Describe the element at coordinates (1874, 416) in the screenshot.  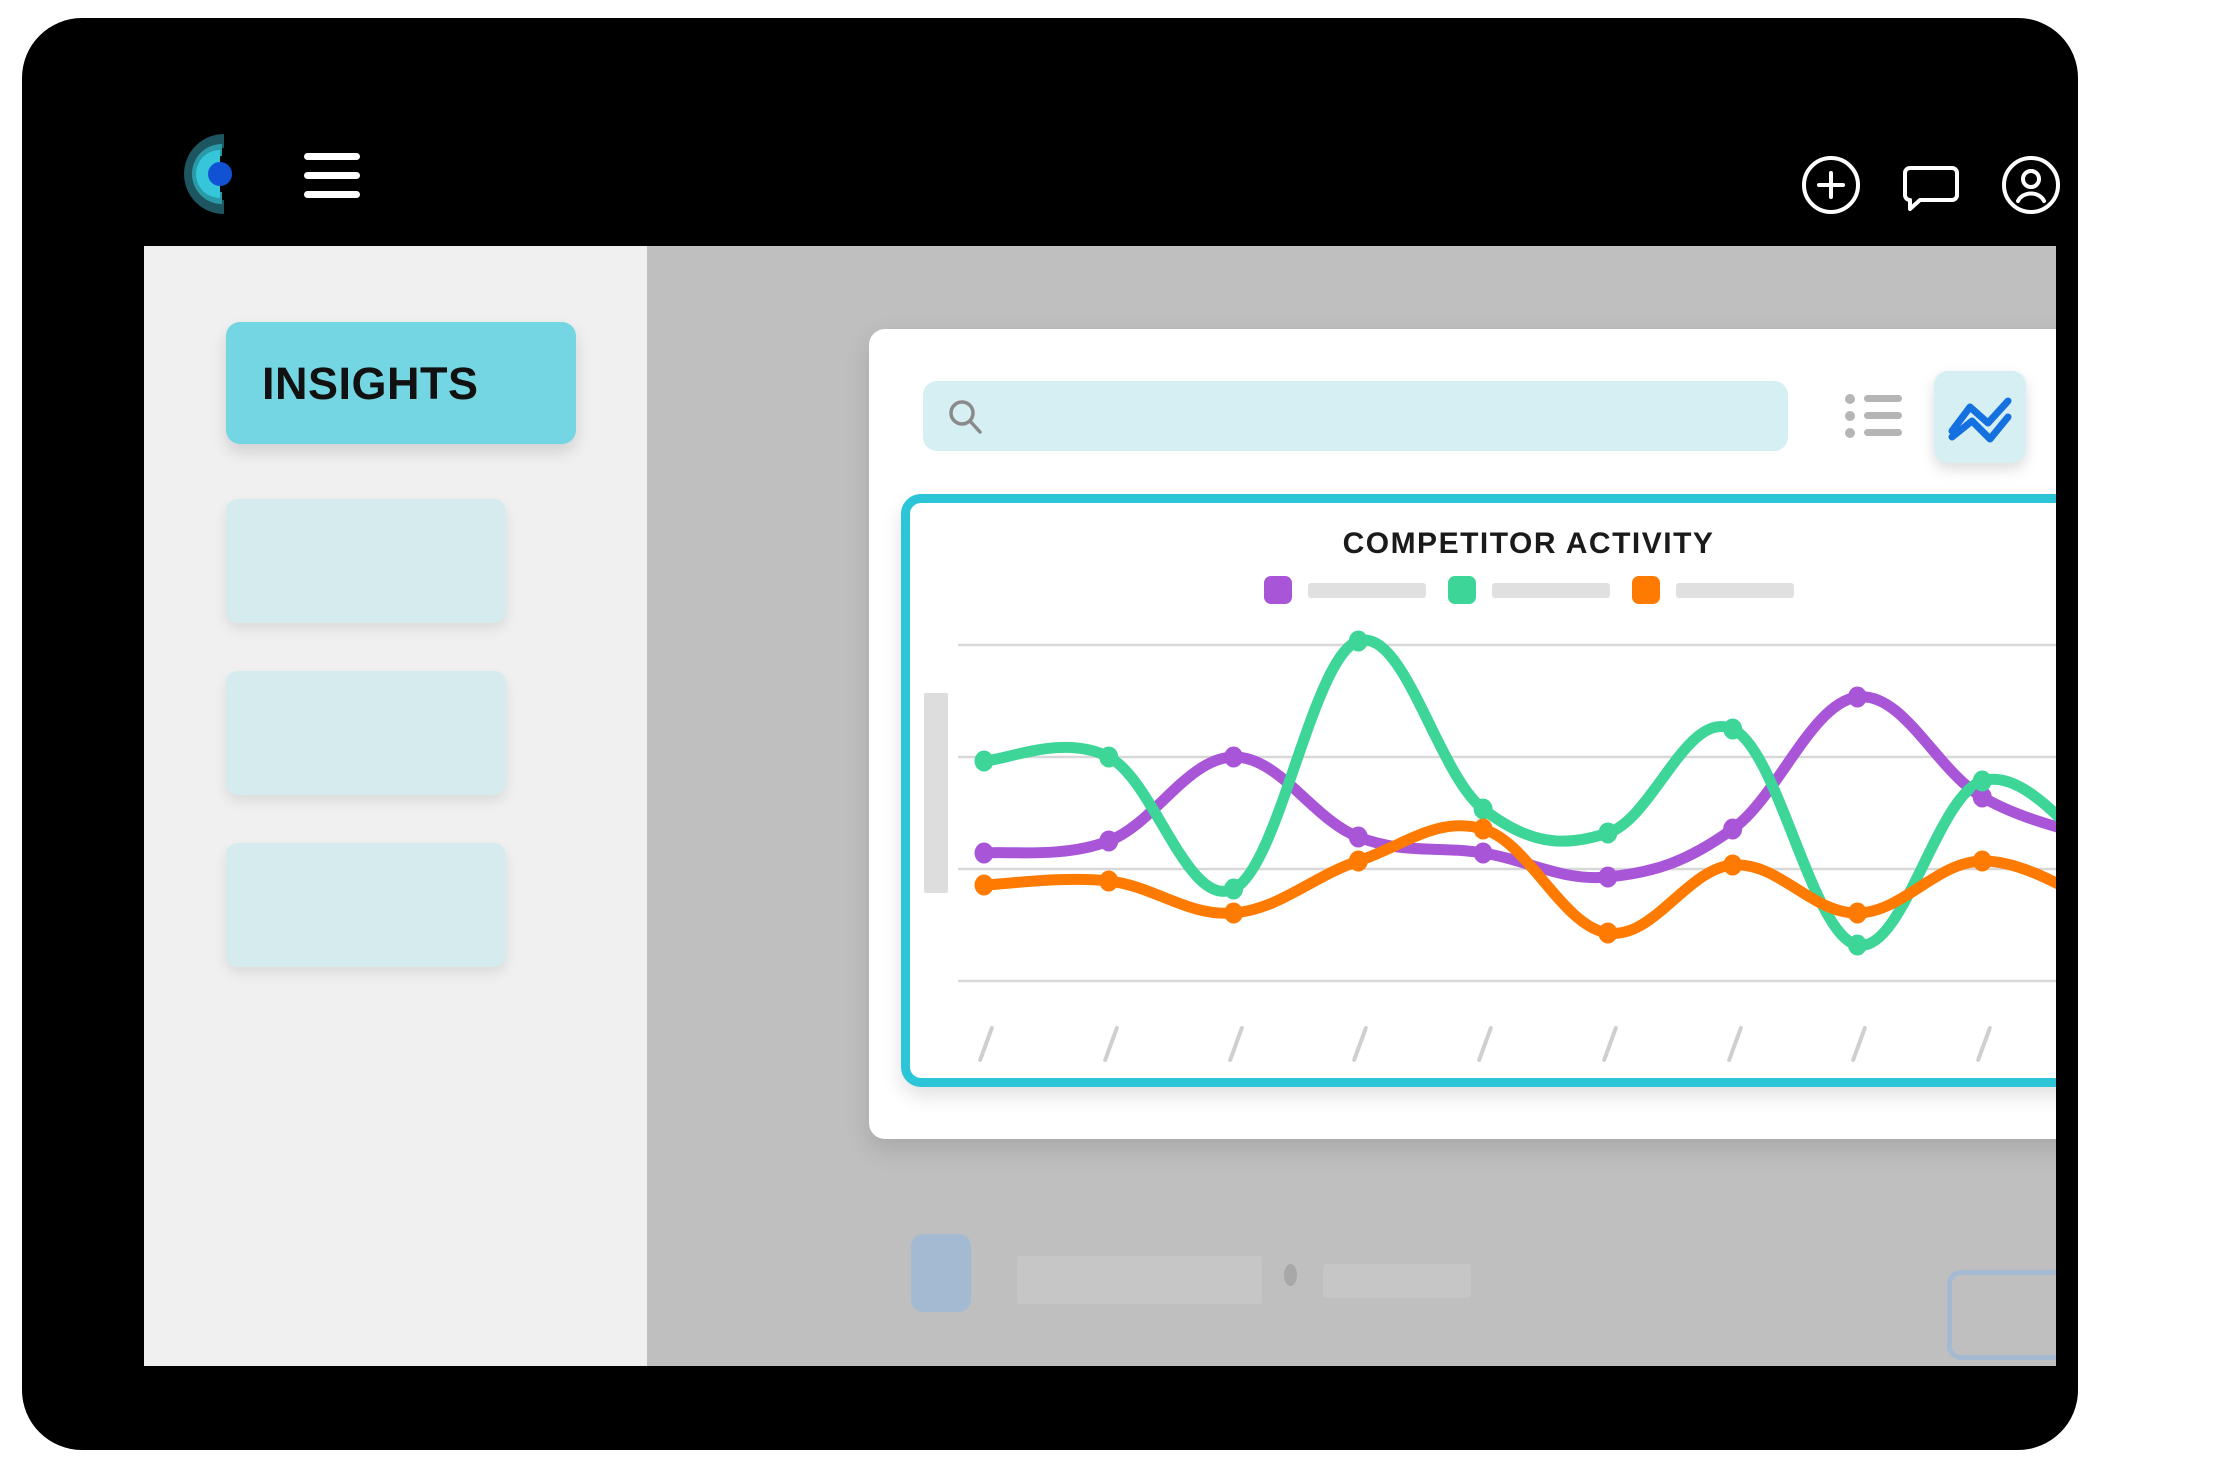
I see `list-view-button` at that location.